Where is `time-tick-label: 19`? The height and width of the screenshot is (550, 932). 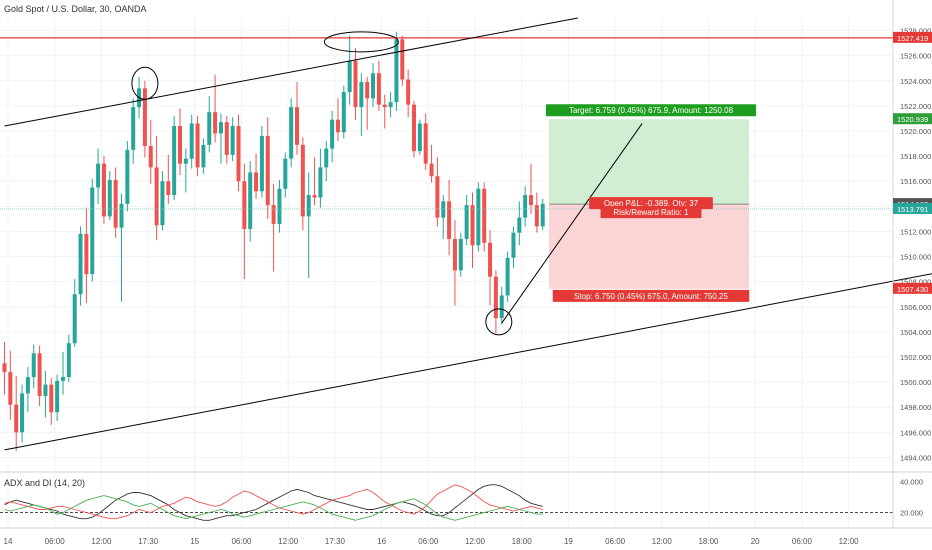 time-tick-label: 19 is located at coordinates (568, 541).